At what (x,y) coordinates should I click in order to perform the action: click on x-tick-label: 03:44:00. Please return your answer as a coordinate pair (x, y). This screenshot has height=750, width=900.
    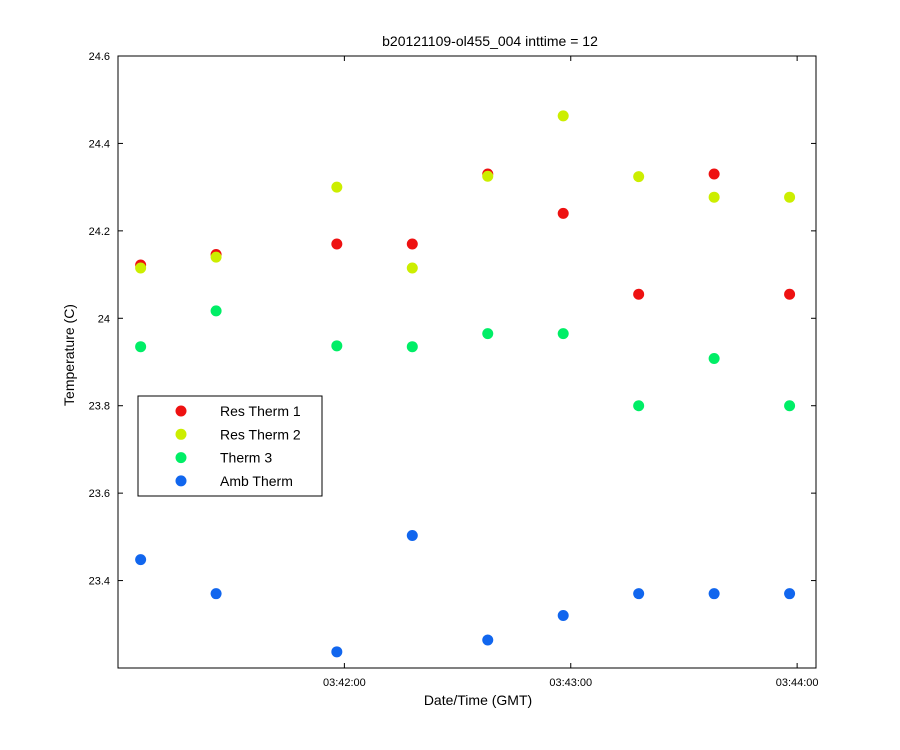
    Looking at the image, I should click on (797, 683).